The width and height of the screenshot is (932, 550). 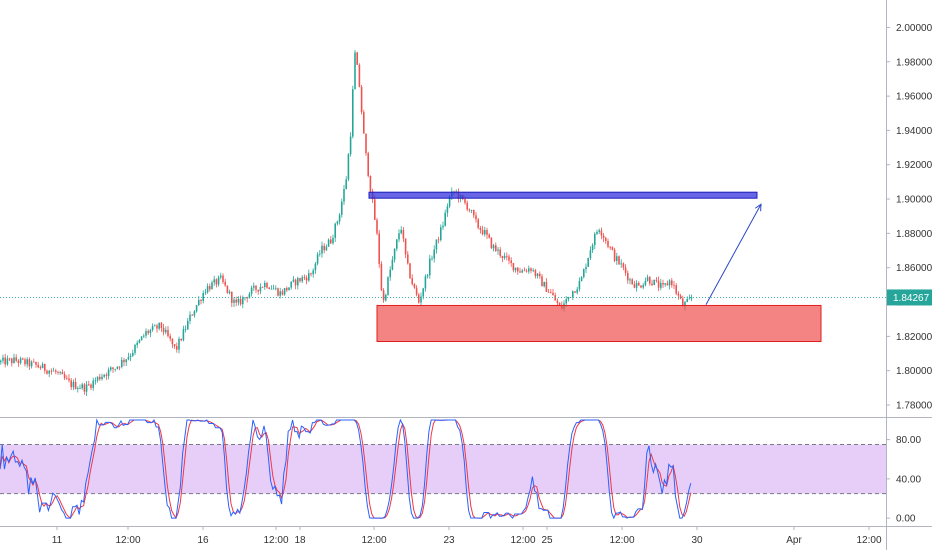 What do you see at coordinates (906, 519) in the screenshot?
I see `oscillator-tick-label: 0.00` at bounding box center [906, 519].